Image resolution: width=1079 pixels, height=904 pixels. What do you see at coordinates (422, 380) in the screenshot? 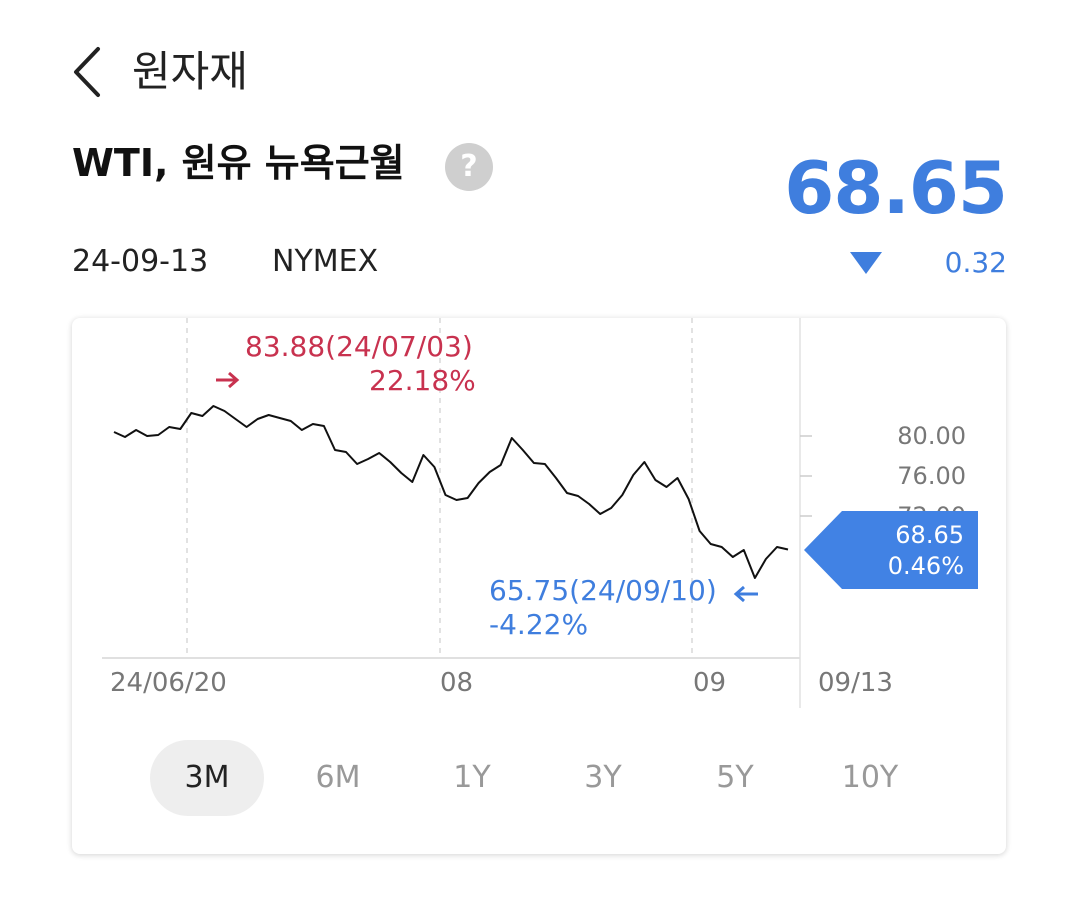
I see `high-annotation-pct: 22.18%` at bounding box center [422, 380].